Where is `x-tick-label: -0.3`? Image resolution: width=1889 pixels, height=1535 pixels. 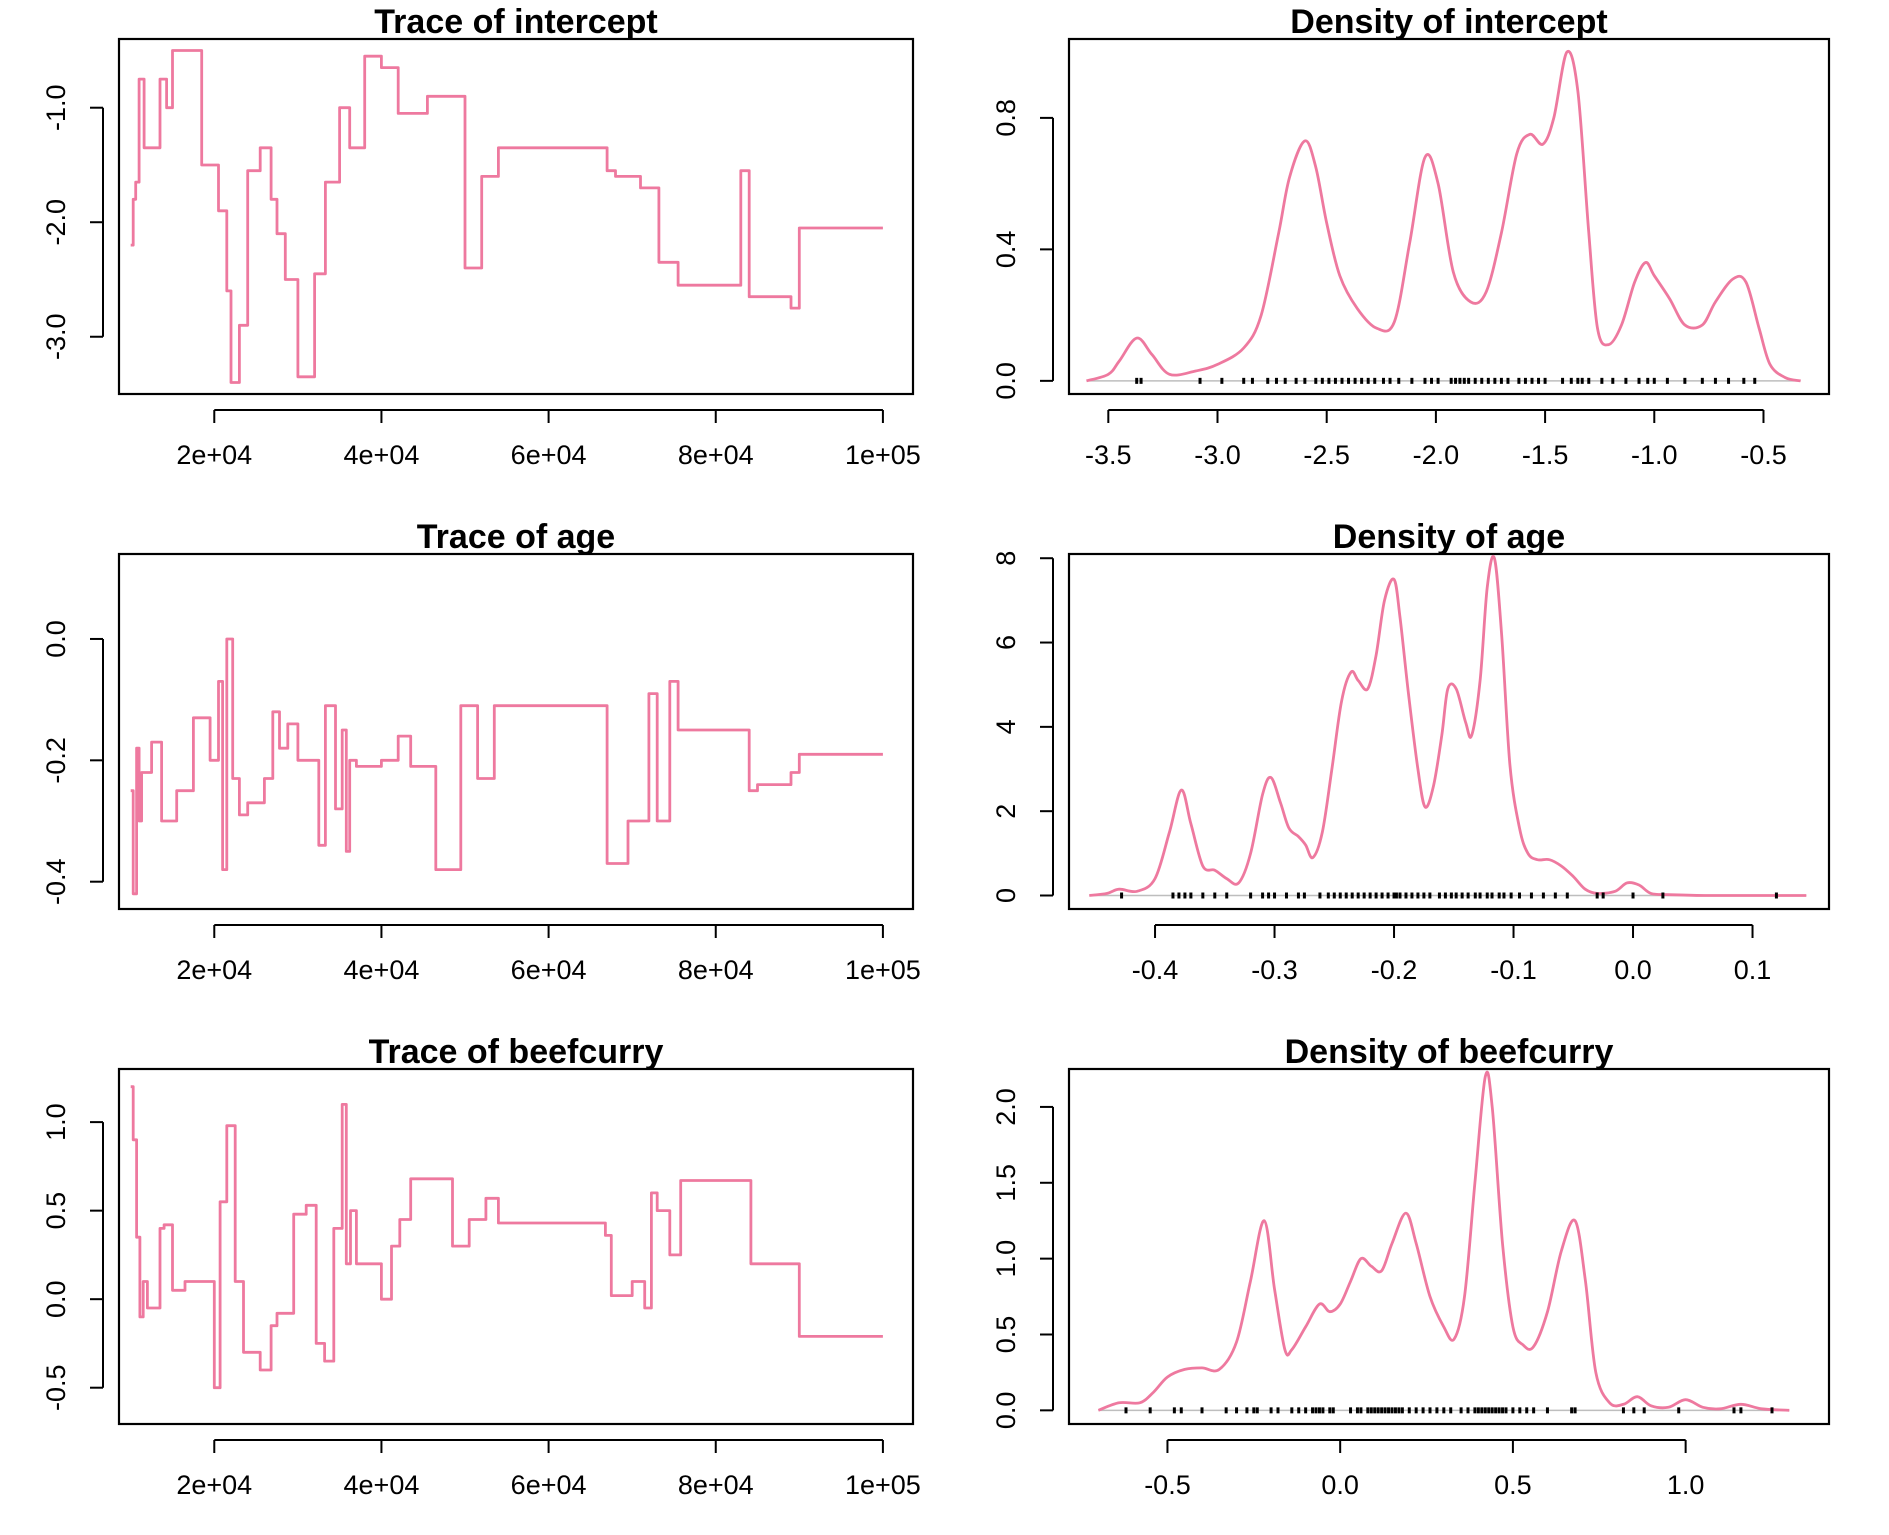 x-tick-label: -0.3 is located at coordinates (1274, 970).